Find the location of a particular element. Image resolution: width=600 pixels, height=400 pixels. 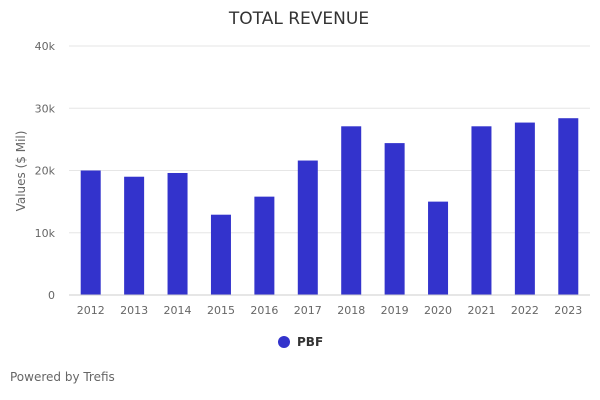

y-axis-ticks: 0 10k 20k 30k 40k is located at coordinates (45, 171).